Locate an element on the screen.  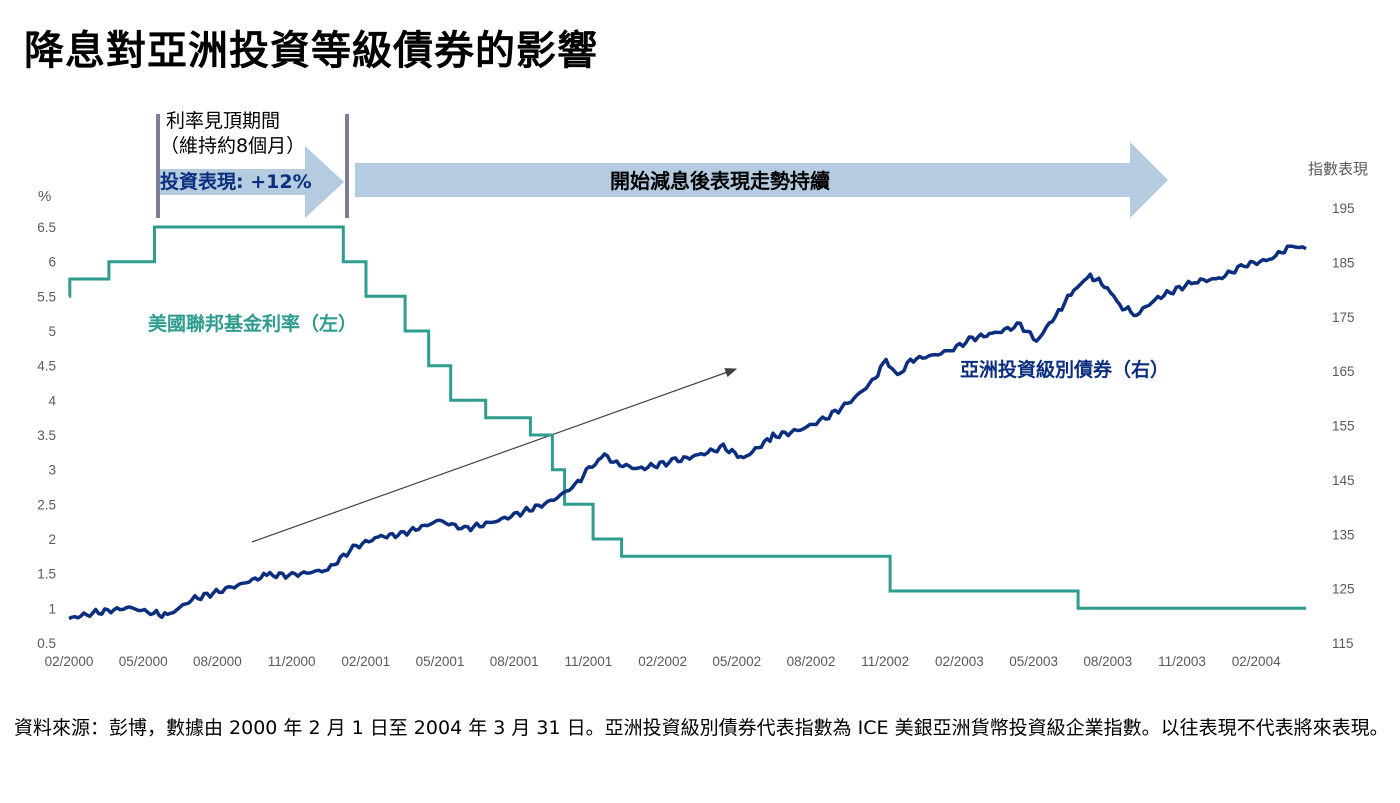
left-axis: 0.5 1 1.5 2 2.5 3 3.5 4 4.5 5 5.5 6 6.5 is located at coordinates (46, 435).